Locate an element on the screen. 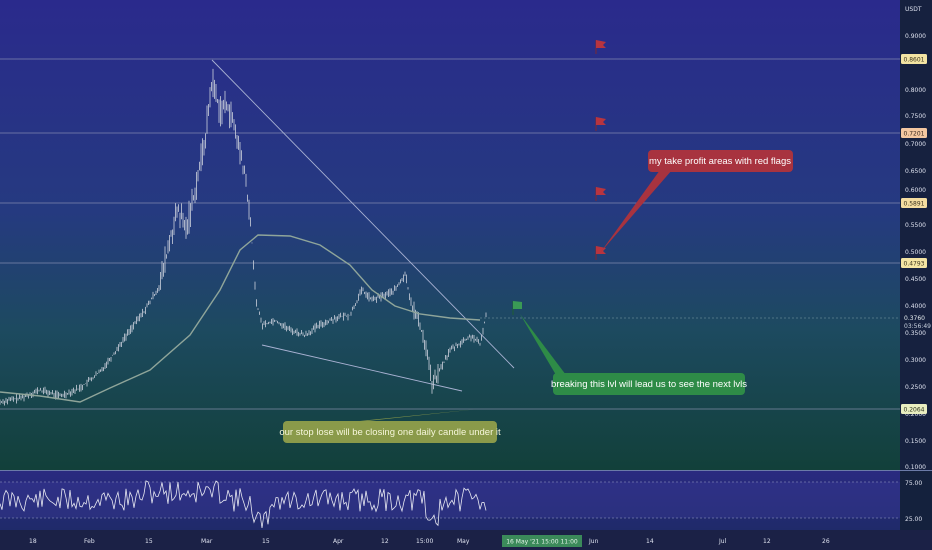  crosshair-time-label: 16 May '21 15:00 11:00 is located at coordinates (542, 541).